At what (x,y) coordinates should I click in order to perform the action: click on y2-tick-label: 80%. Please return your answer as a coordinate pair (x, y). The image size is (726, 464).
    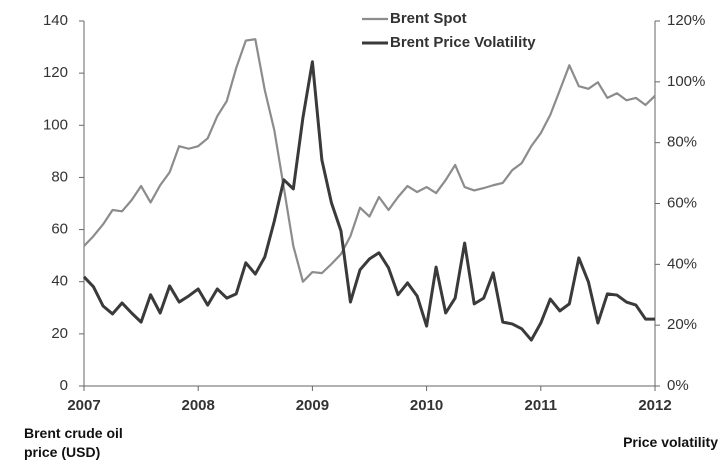
    Looking at the image, I should click on (682, 142).